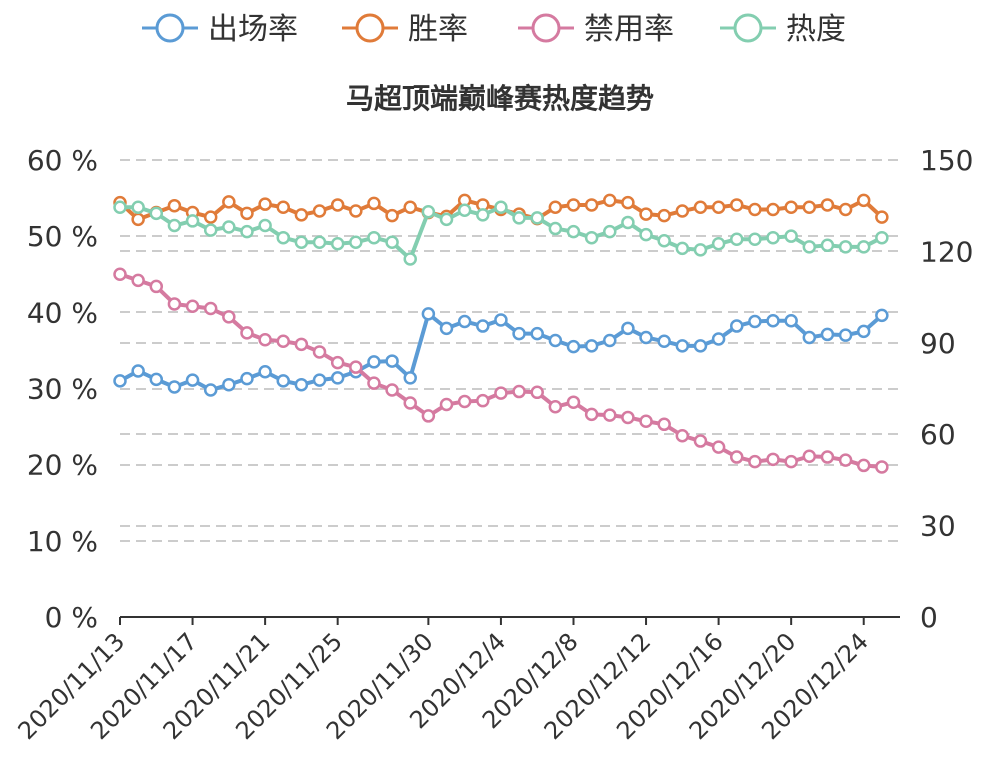  What do you see at coordinates (405, 29) in the screenshot?
I see `legend-item: 胜率` at bounding box center [405, 29].